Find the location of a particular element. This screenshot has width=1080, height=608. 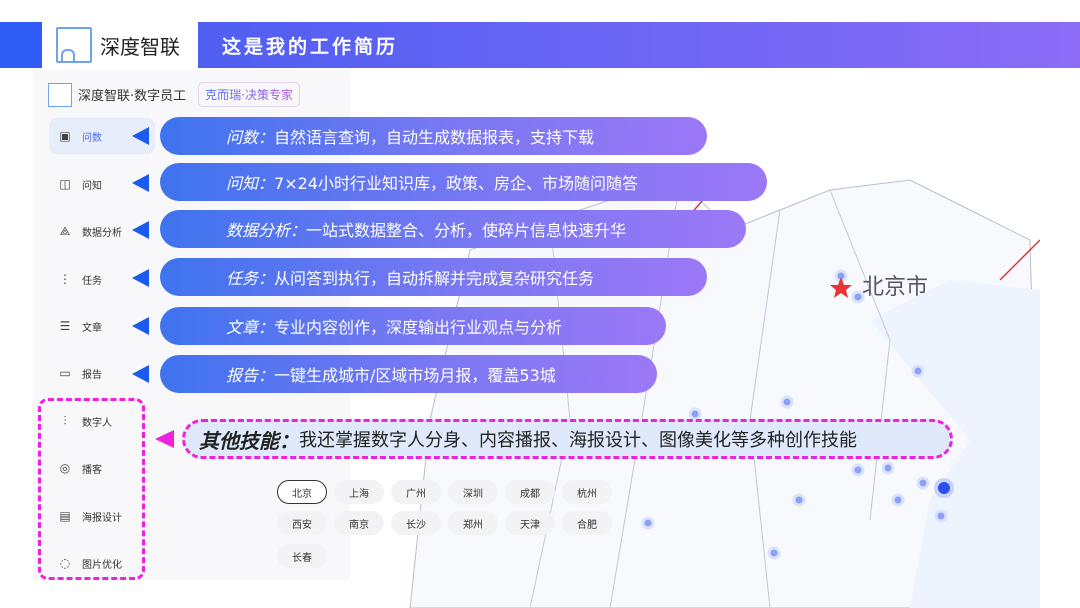

city-chip: 长沙 is located at coordinates (416, 523).